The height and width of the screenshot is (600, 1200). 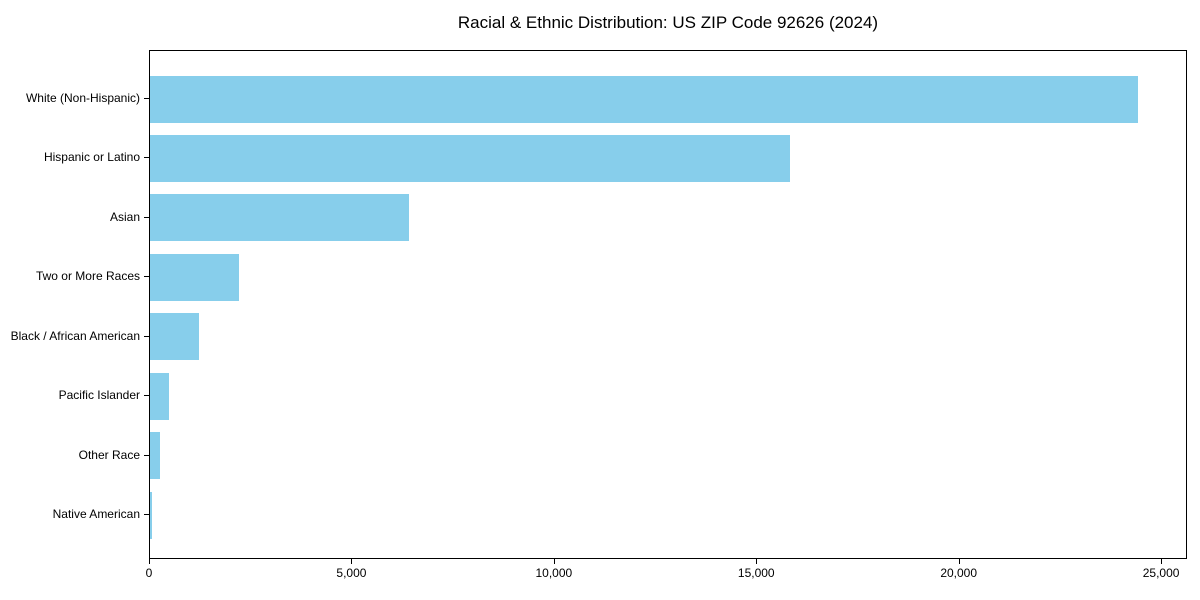 I want to click on x-tick-label-20-000: 20,000, so click(x=959, y=573).